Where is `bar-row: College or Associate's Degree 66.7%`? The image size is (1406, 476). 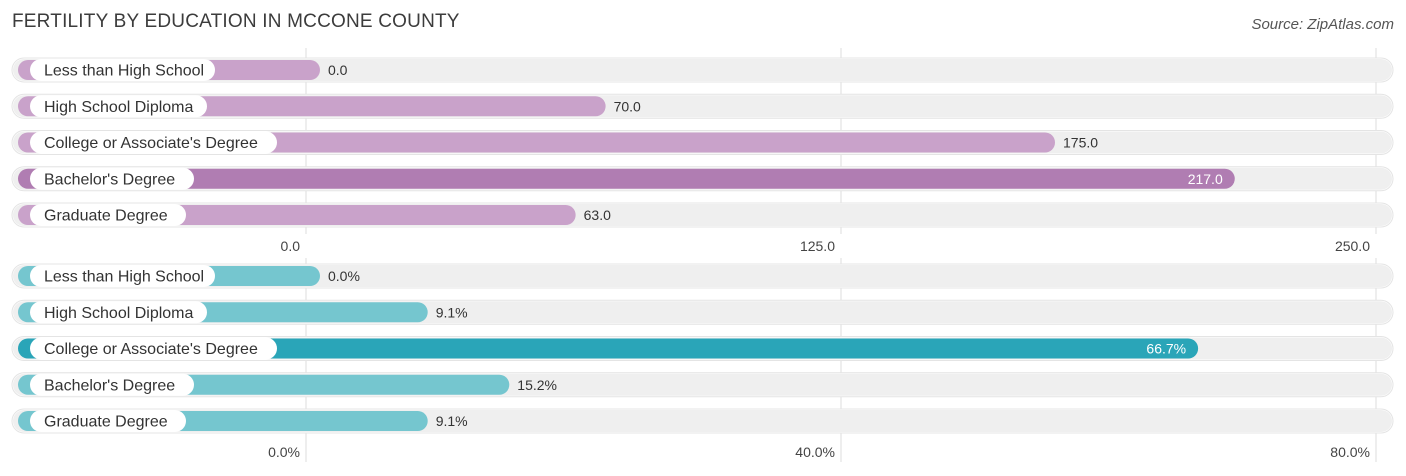
bar-row: College or Associate's Degree 66.7% is located at coordinates (702, 348).